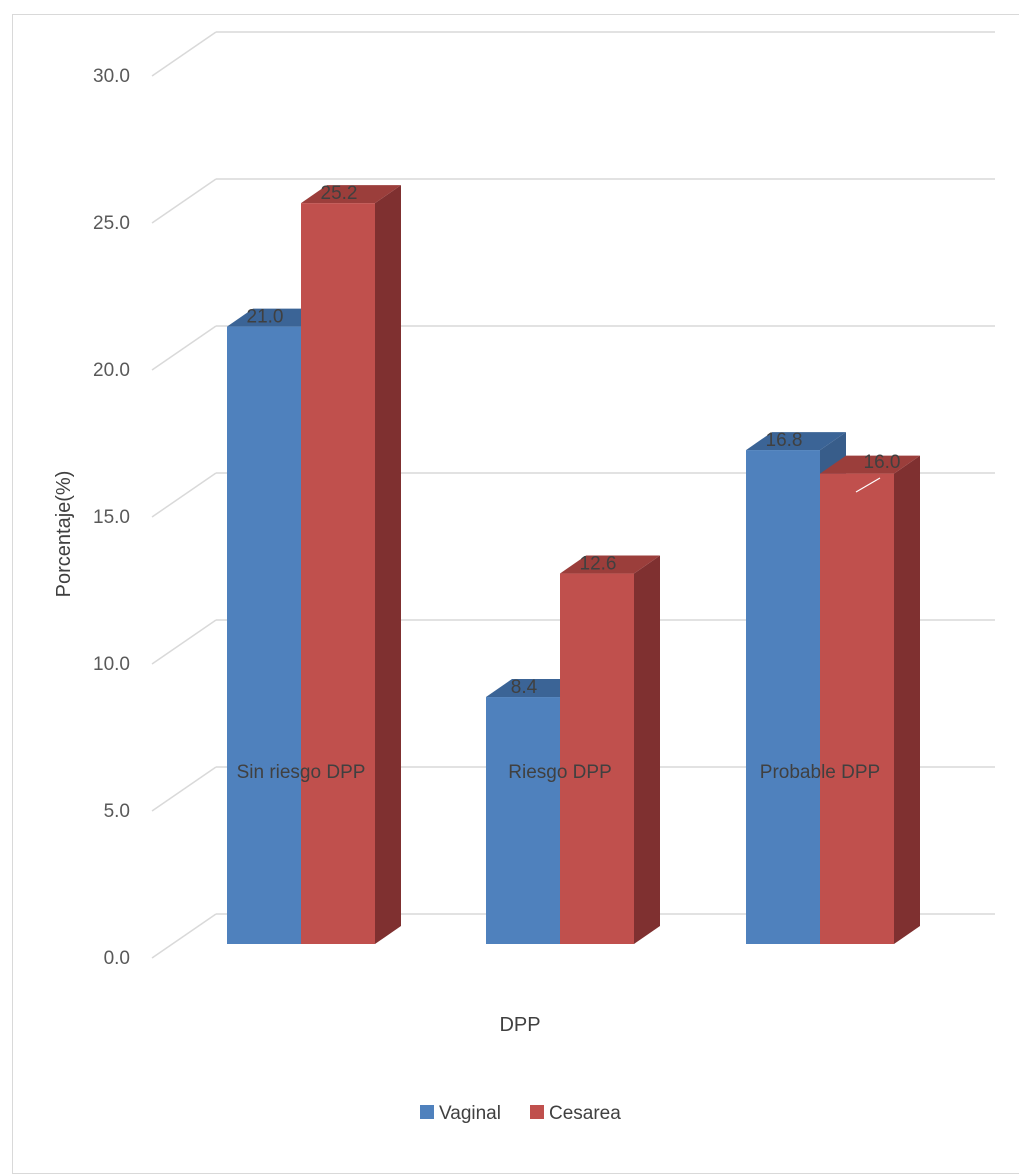  I want to click on legend: Vaginal Cesarea, so click(520, 1113).